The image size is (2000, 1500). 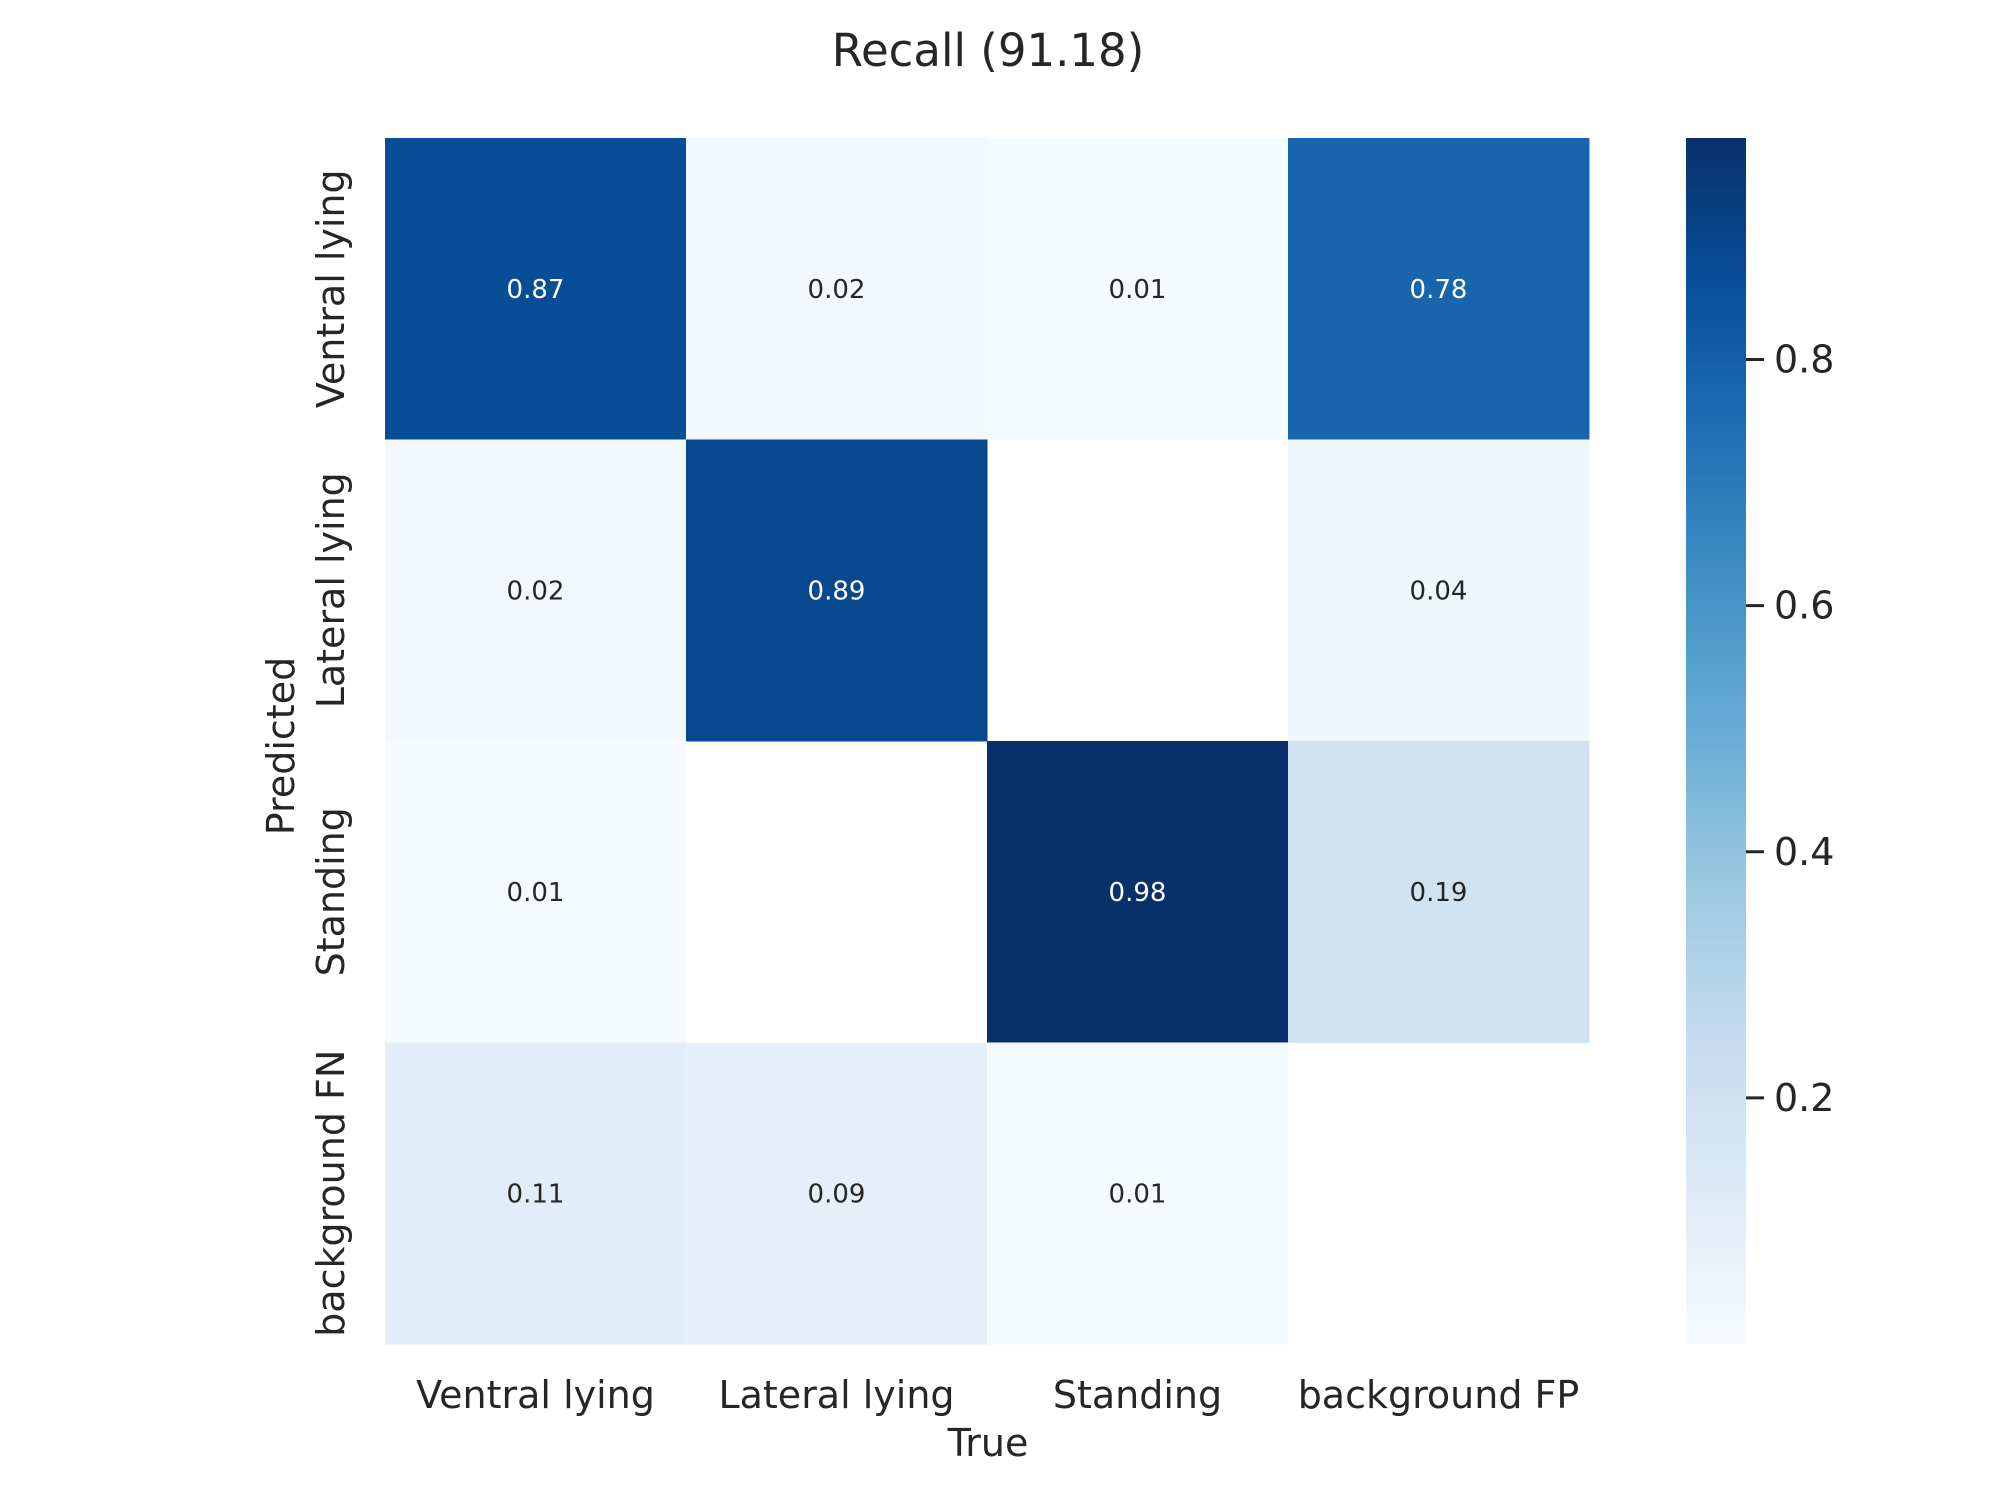 I want to click on y-tick-label: background FN, so click(x=331, y=1193).